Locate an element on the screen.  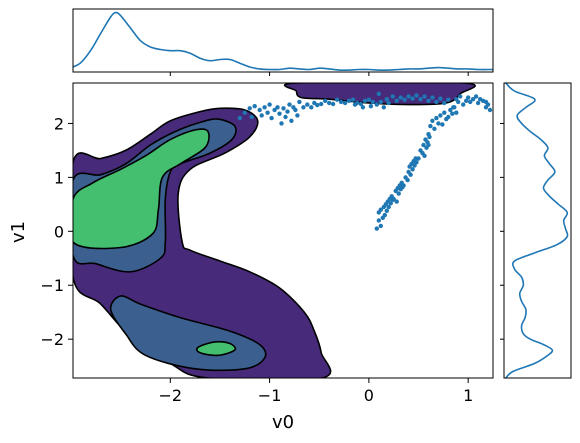
y-tick-label-3: 0 is located at coordinates (59, 231).